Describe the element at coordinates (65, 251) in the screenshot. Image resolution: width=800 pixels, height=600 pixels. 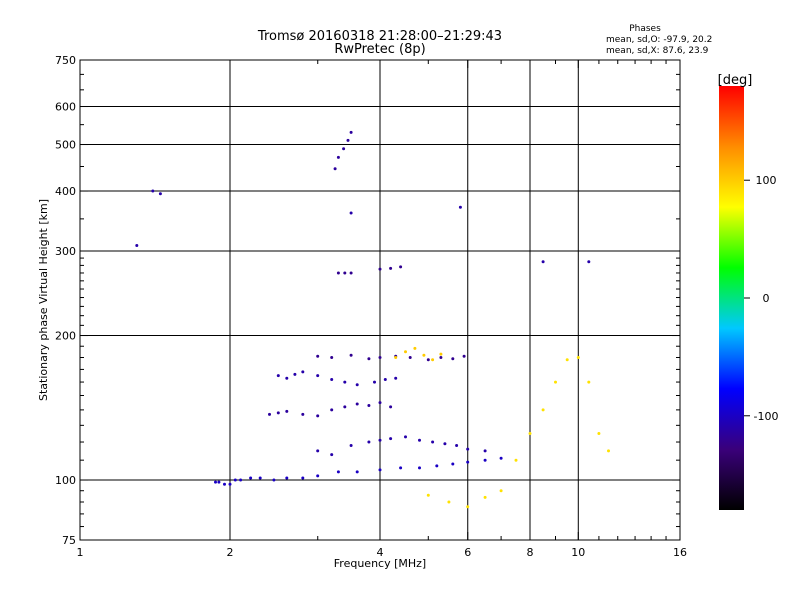
I see `y-tick-label: 300` at that location.